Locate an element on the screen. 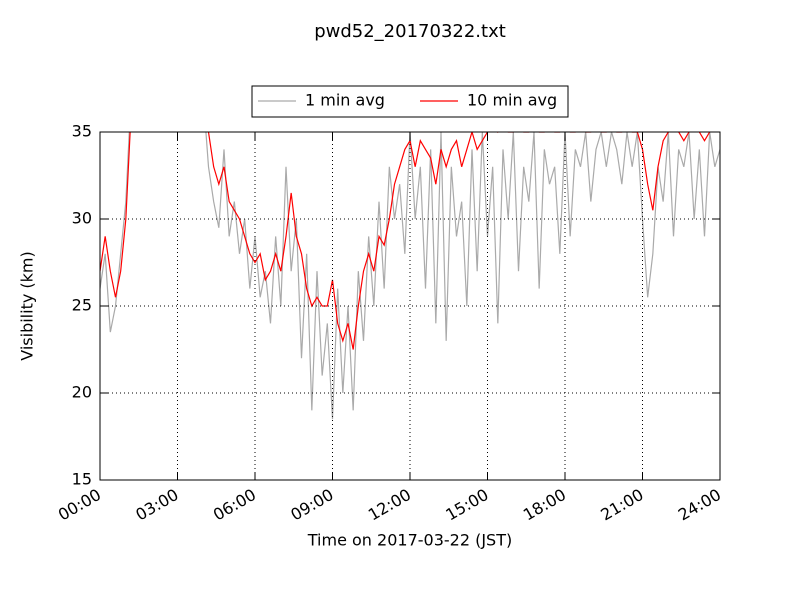 Image resolution: width=800 pixels, height=604 pixels. y-tick-label: 25 is located at coordinates (82, 305).